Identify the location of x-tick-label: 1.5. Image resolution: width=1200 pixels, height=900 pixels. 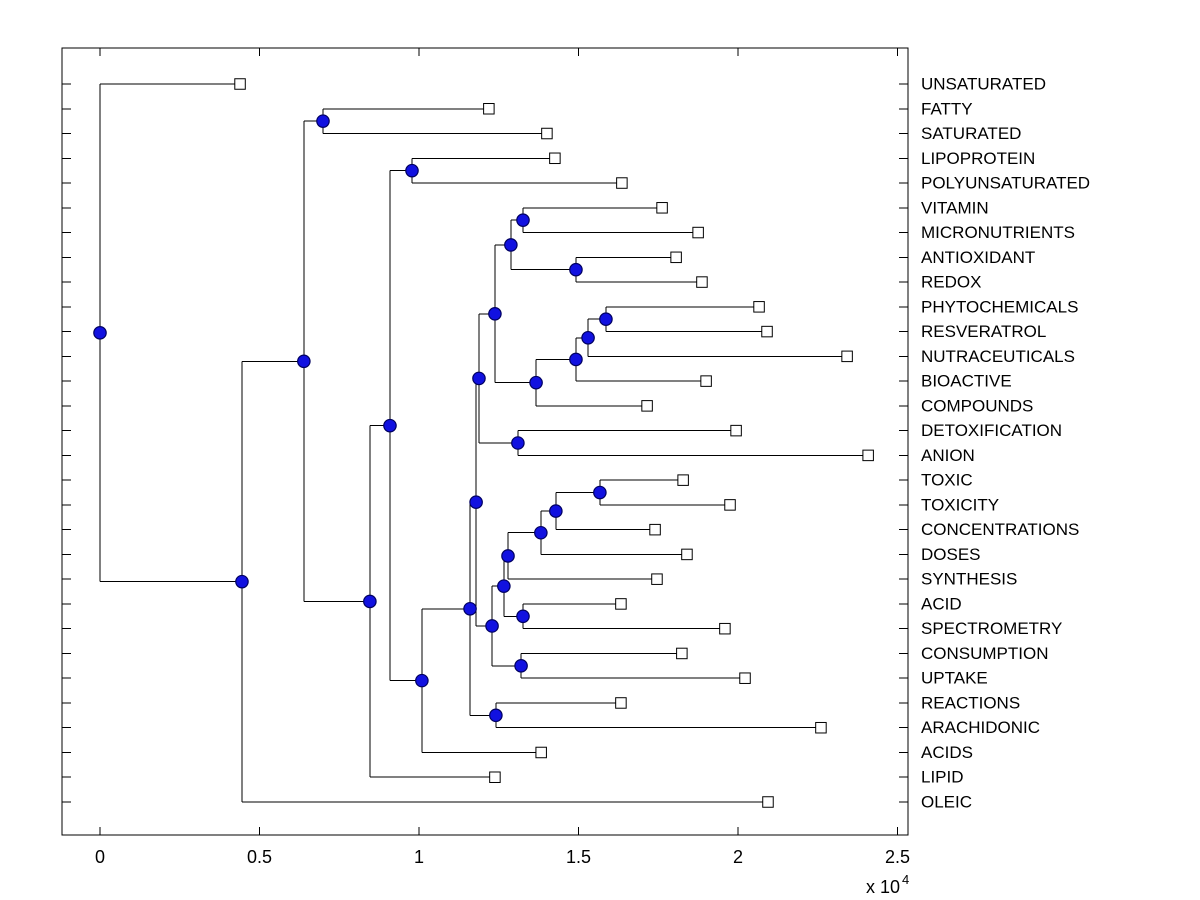
(578, 857).